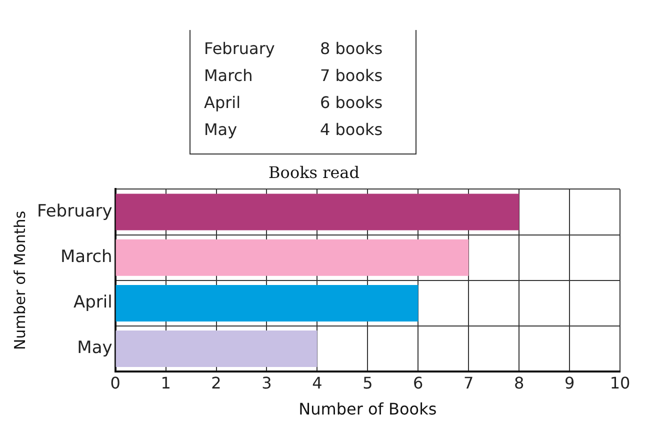 This screenshot has height=432, width=658. I want to click on x-tick-label: 4, so click(317, 382).